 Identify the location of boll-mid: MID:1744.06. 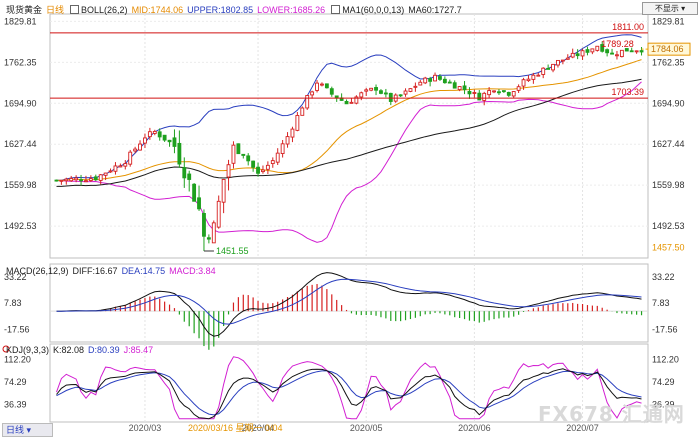
(157, 10).